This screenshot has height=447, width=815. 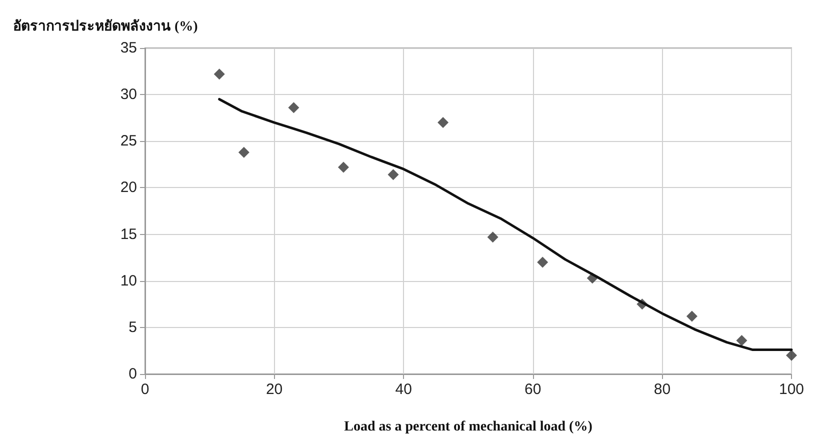 I want to click on y-tick-label: 25, so click(x=128, y=141).